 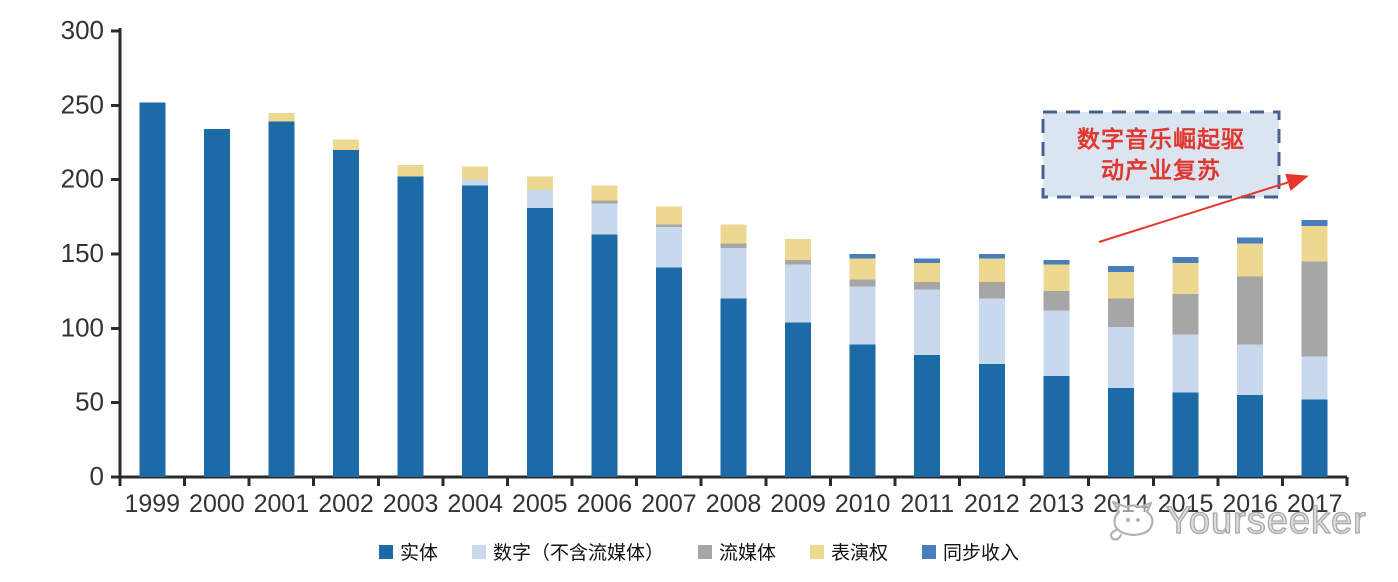 What do you see at coordinates (82, 104) in the screenshot?
I see `y-axis-tick-label: 250` at bounding box center [82, 104].